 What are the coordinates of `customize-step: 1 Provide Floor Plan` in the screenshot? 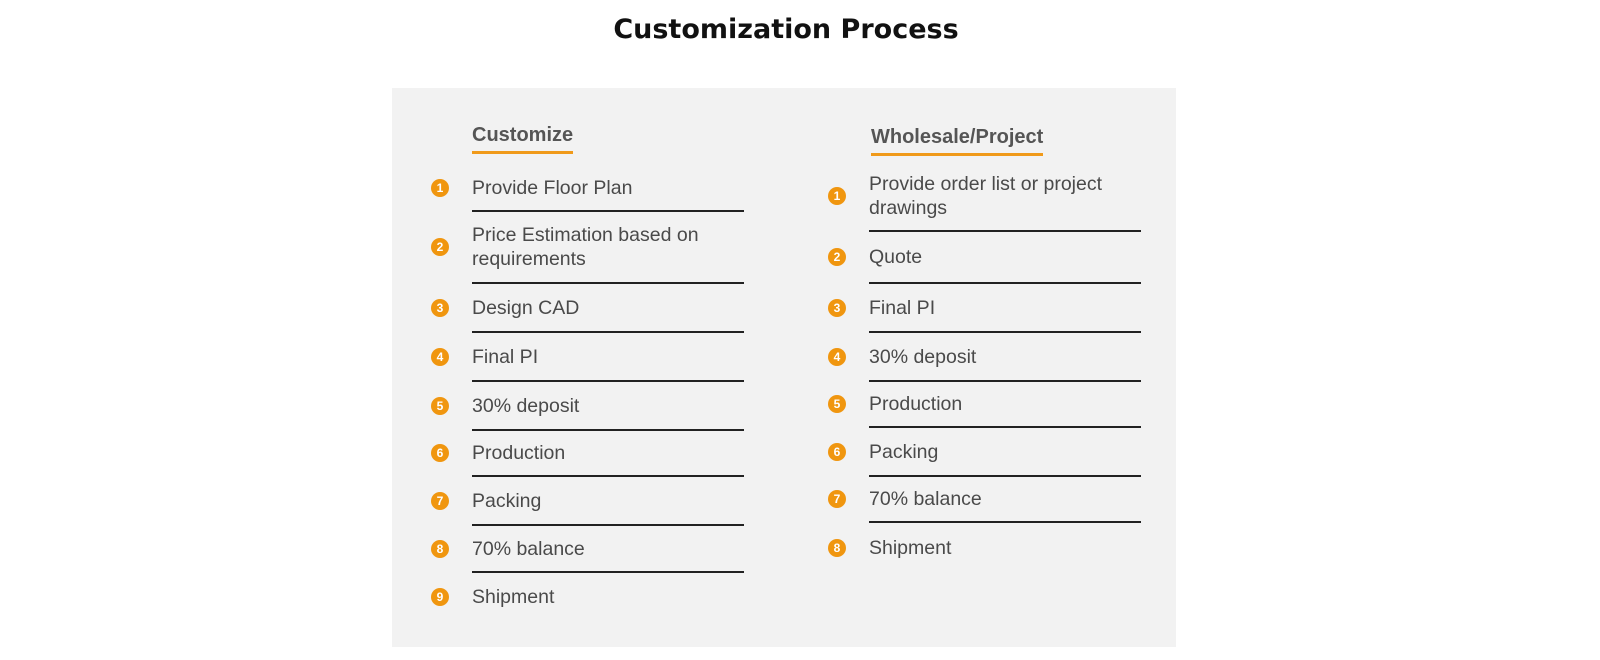 It's located at (587, 188).